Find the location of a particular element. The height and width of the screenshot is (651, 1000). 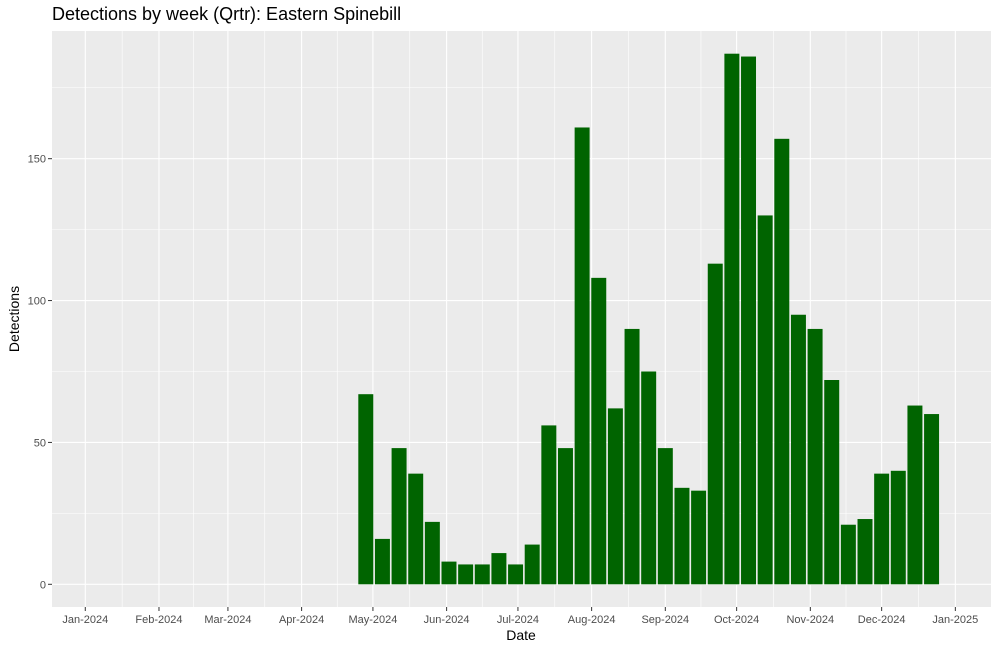

x-tick-label: Jun-2024 is located at coordinates (447, 620).